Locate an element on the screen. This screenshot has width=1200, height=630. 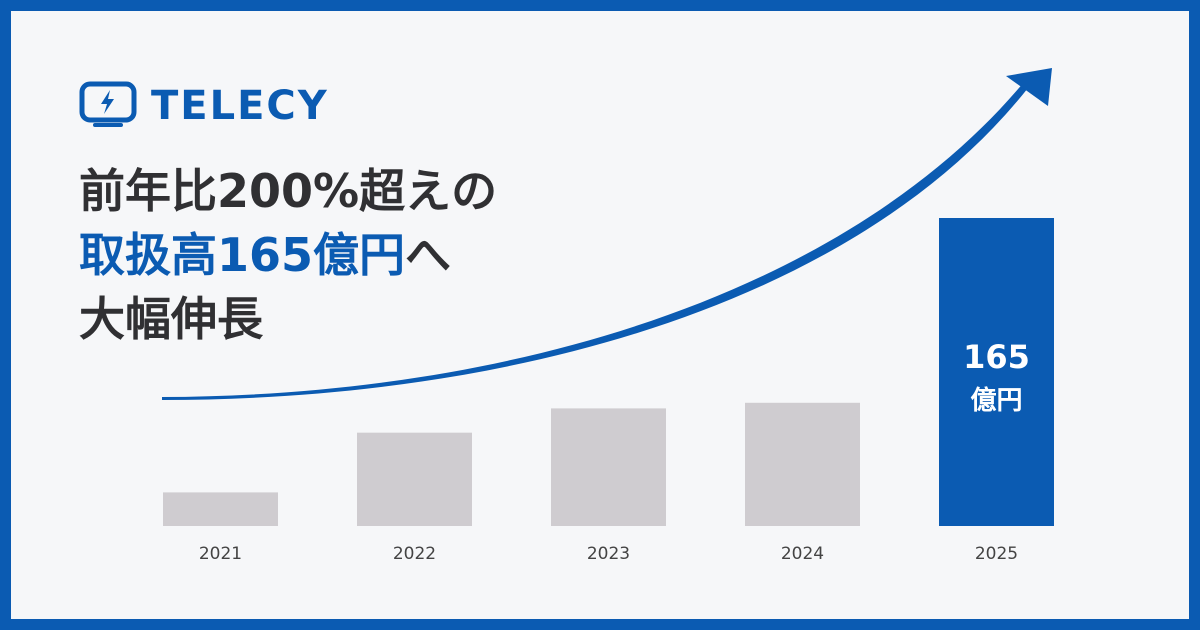
monitor-lightning-icon is located at coordinates (108, 104).